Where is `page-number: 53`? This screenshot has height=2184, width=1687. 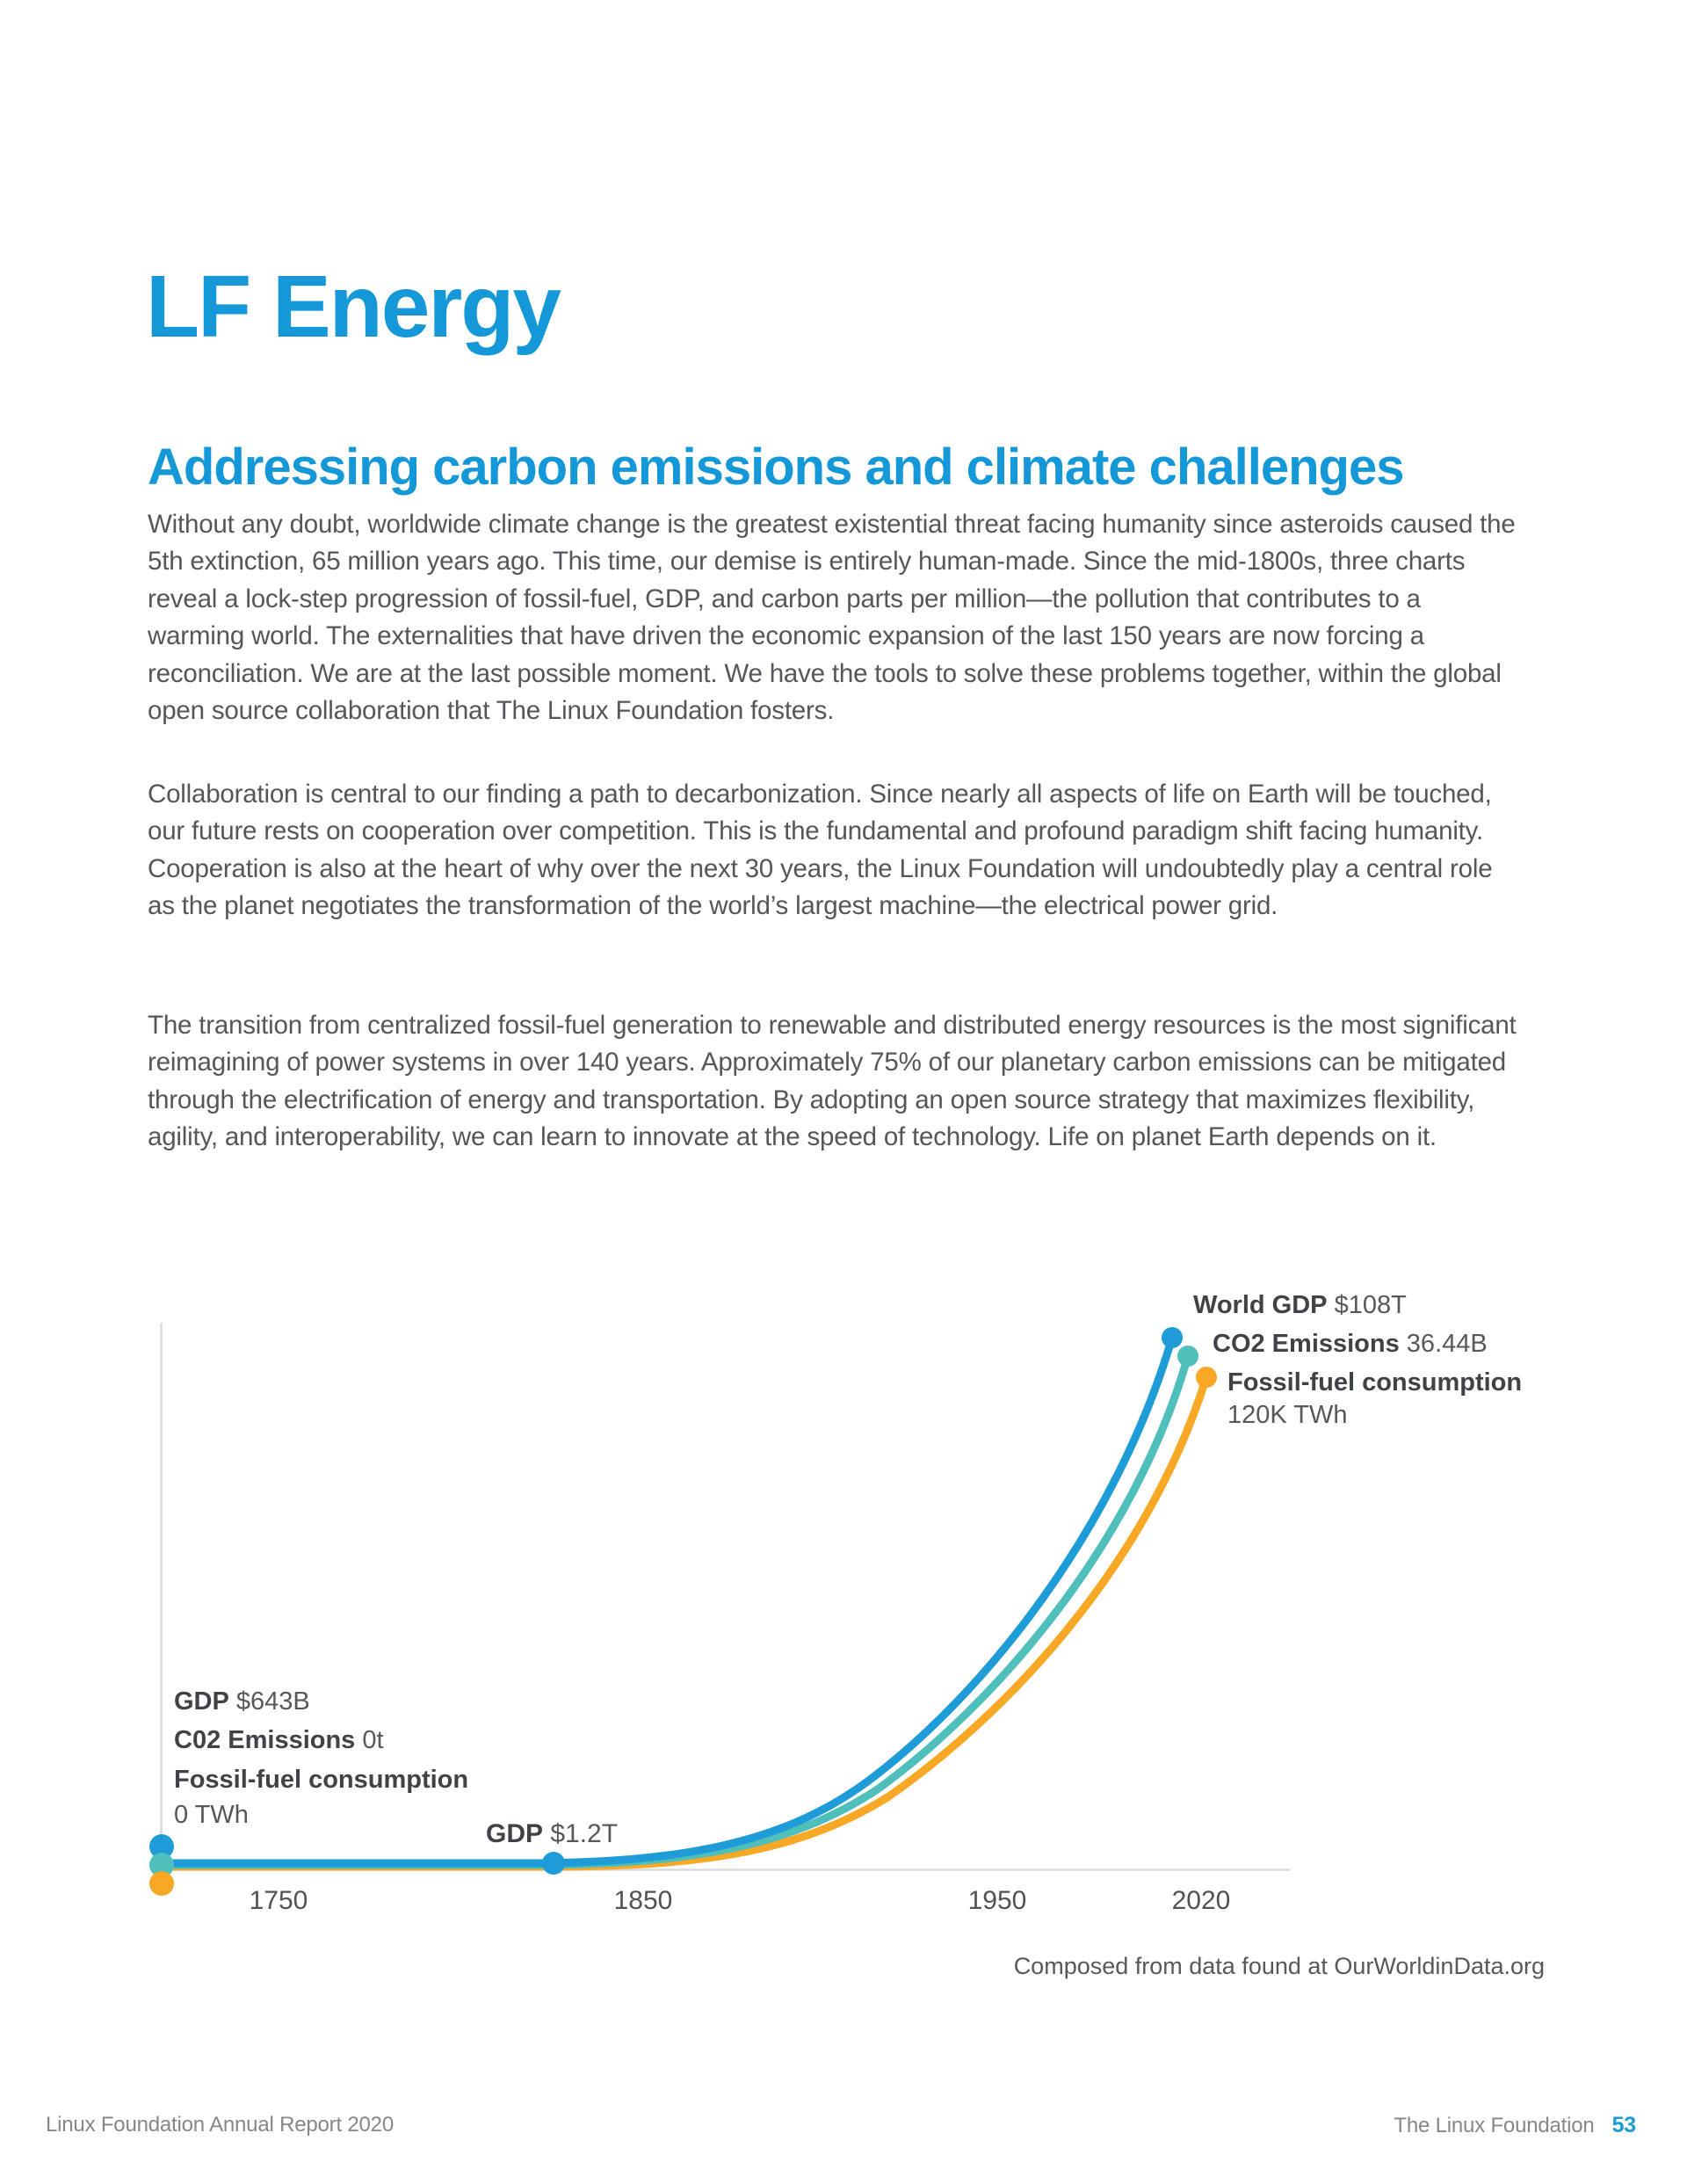
page-number: 53 is located at coordinates (1624, 2125).